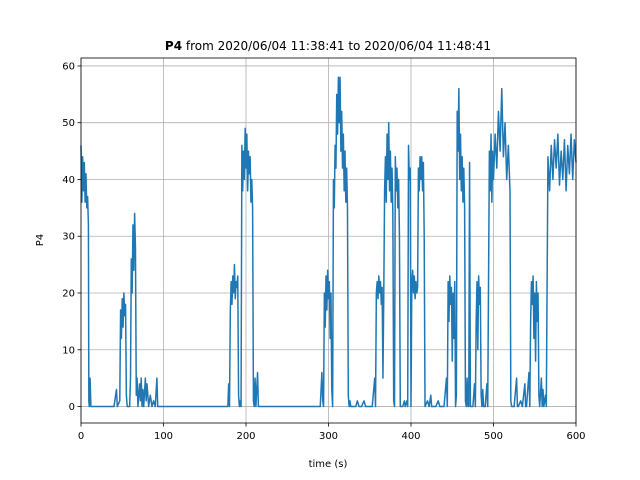 This screenshot has width=640, height=480. What do you see at coordinates (575, 436) in the screenshot?
I see `x-tick-label: 600` at bounding box center [575, 436].